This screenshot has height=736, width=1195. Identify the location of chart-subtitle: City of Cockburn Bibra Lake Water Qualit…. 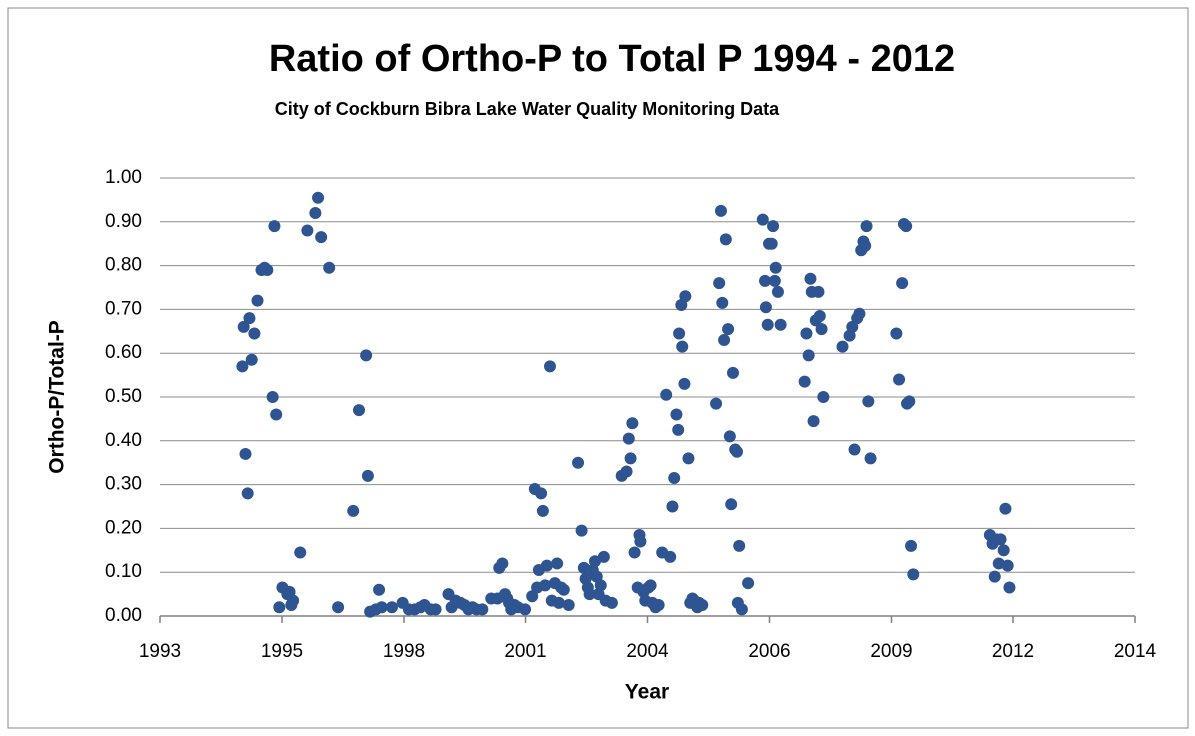
(527, 109).